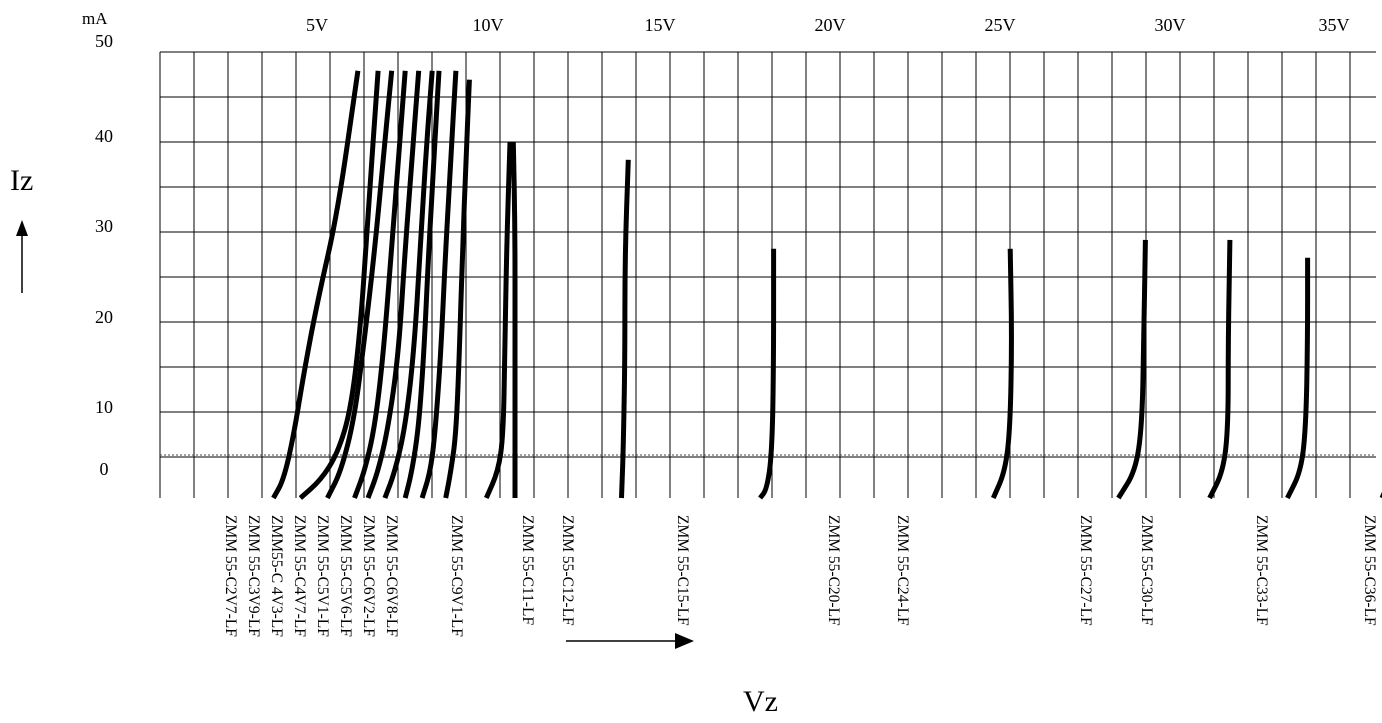 This screenshot has width=1382, height=723. What do you see at coordinates (1000, 25) in the screenshot?
I see `x-tick-label: 25V` at bounding box center [1000, 25].